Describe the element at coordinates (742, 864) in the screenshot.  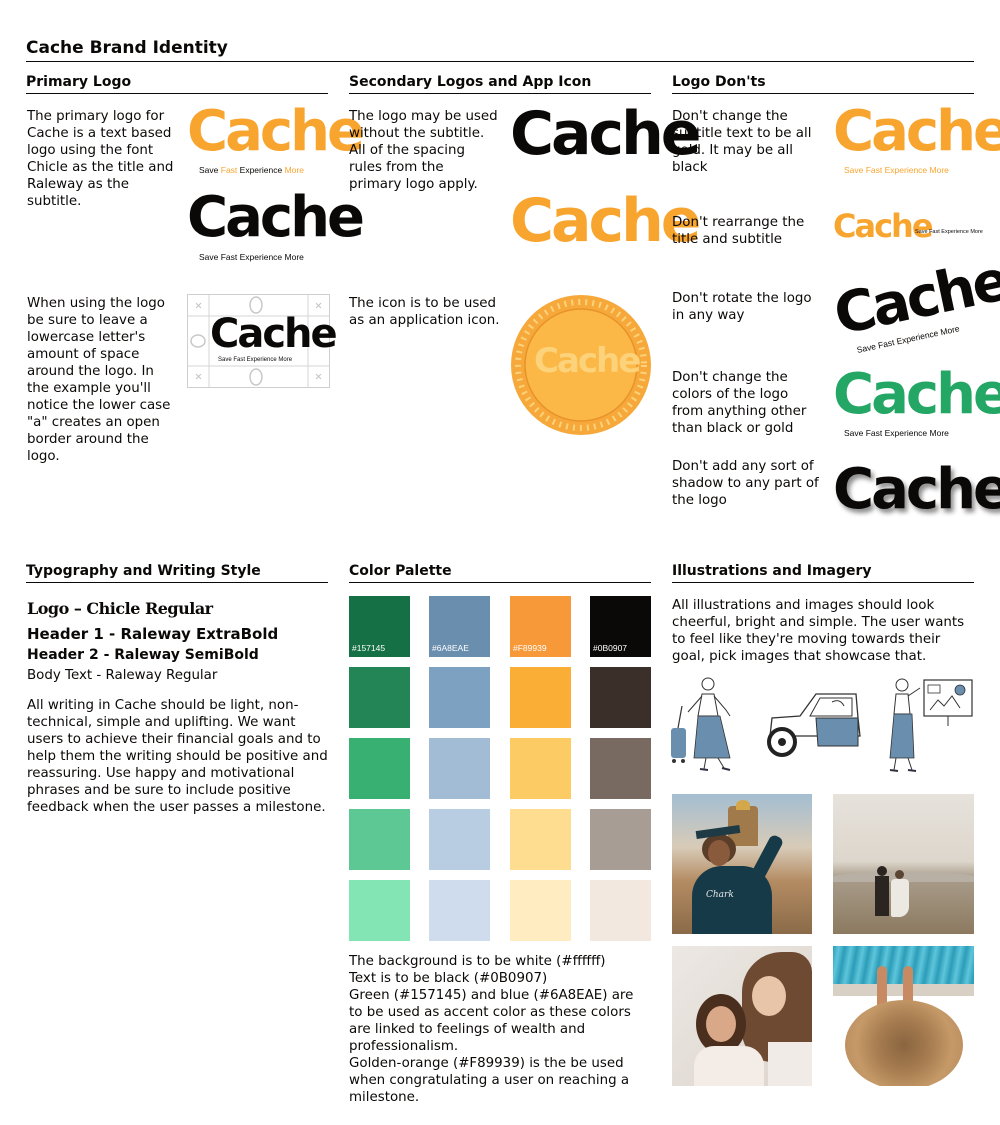
I see `graduate-photo: Chark` at that location.